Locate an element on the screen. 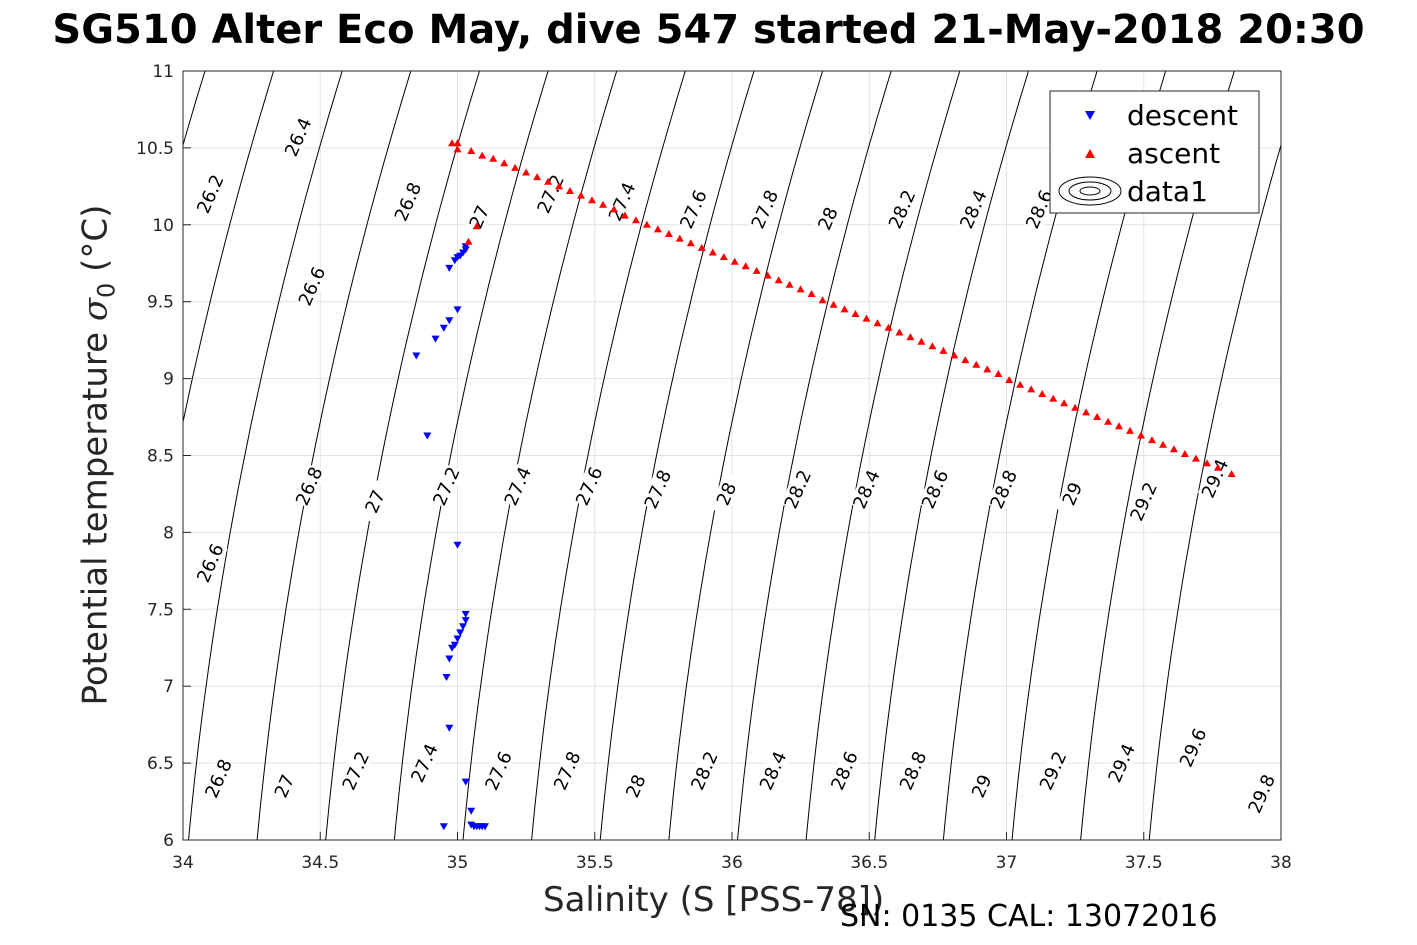  y-tick-label: 8.5 is located at coordinates (160, 457).